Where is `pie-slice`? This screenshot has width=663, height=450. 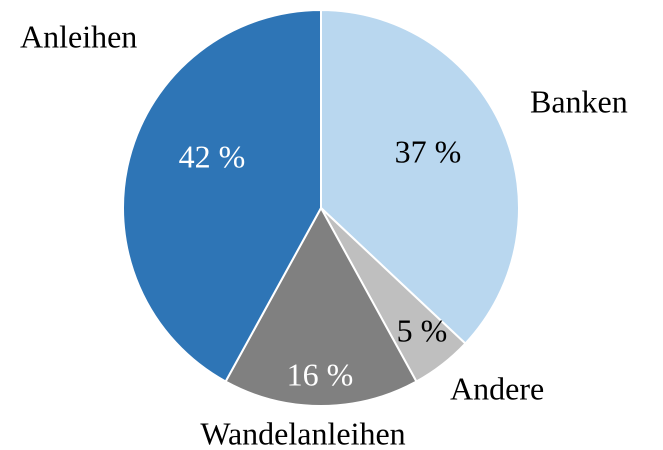 pie-slice is located at coordinates (321, 306).